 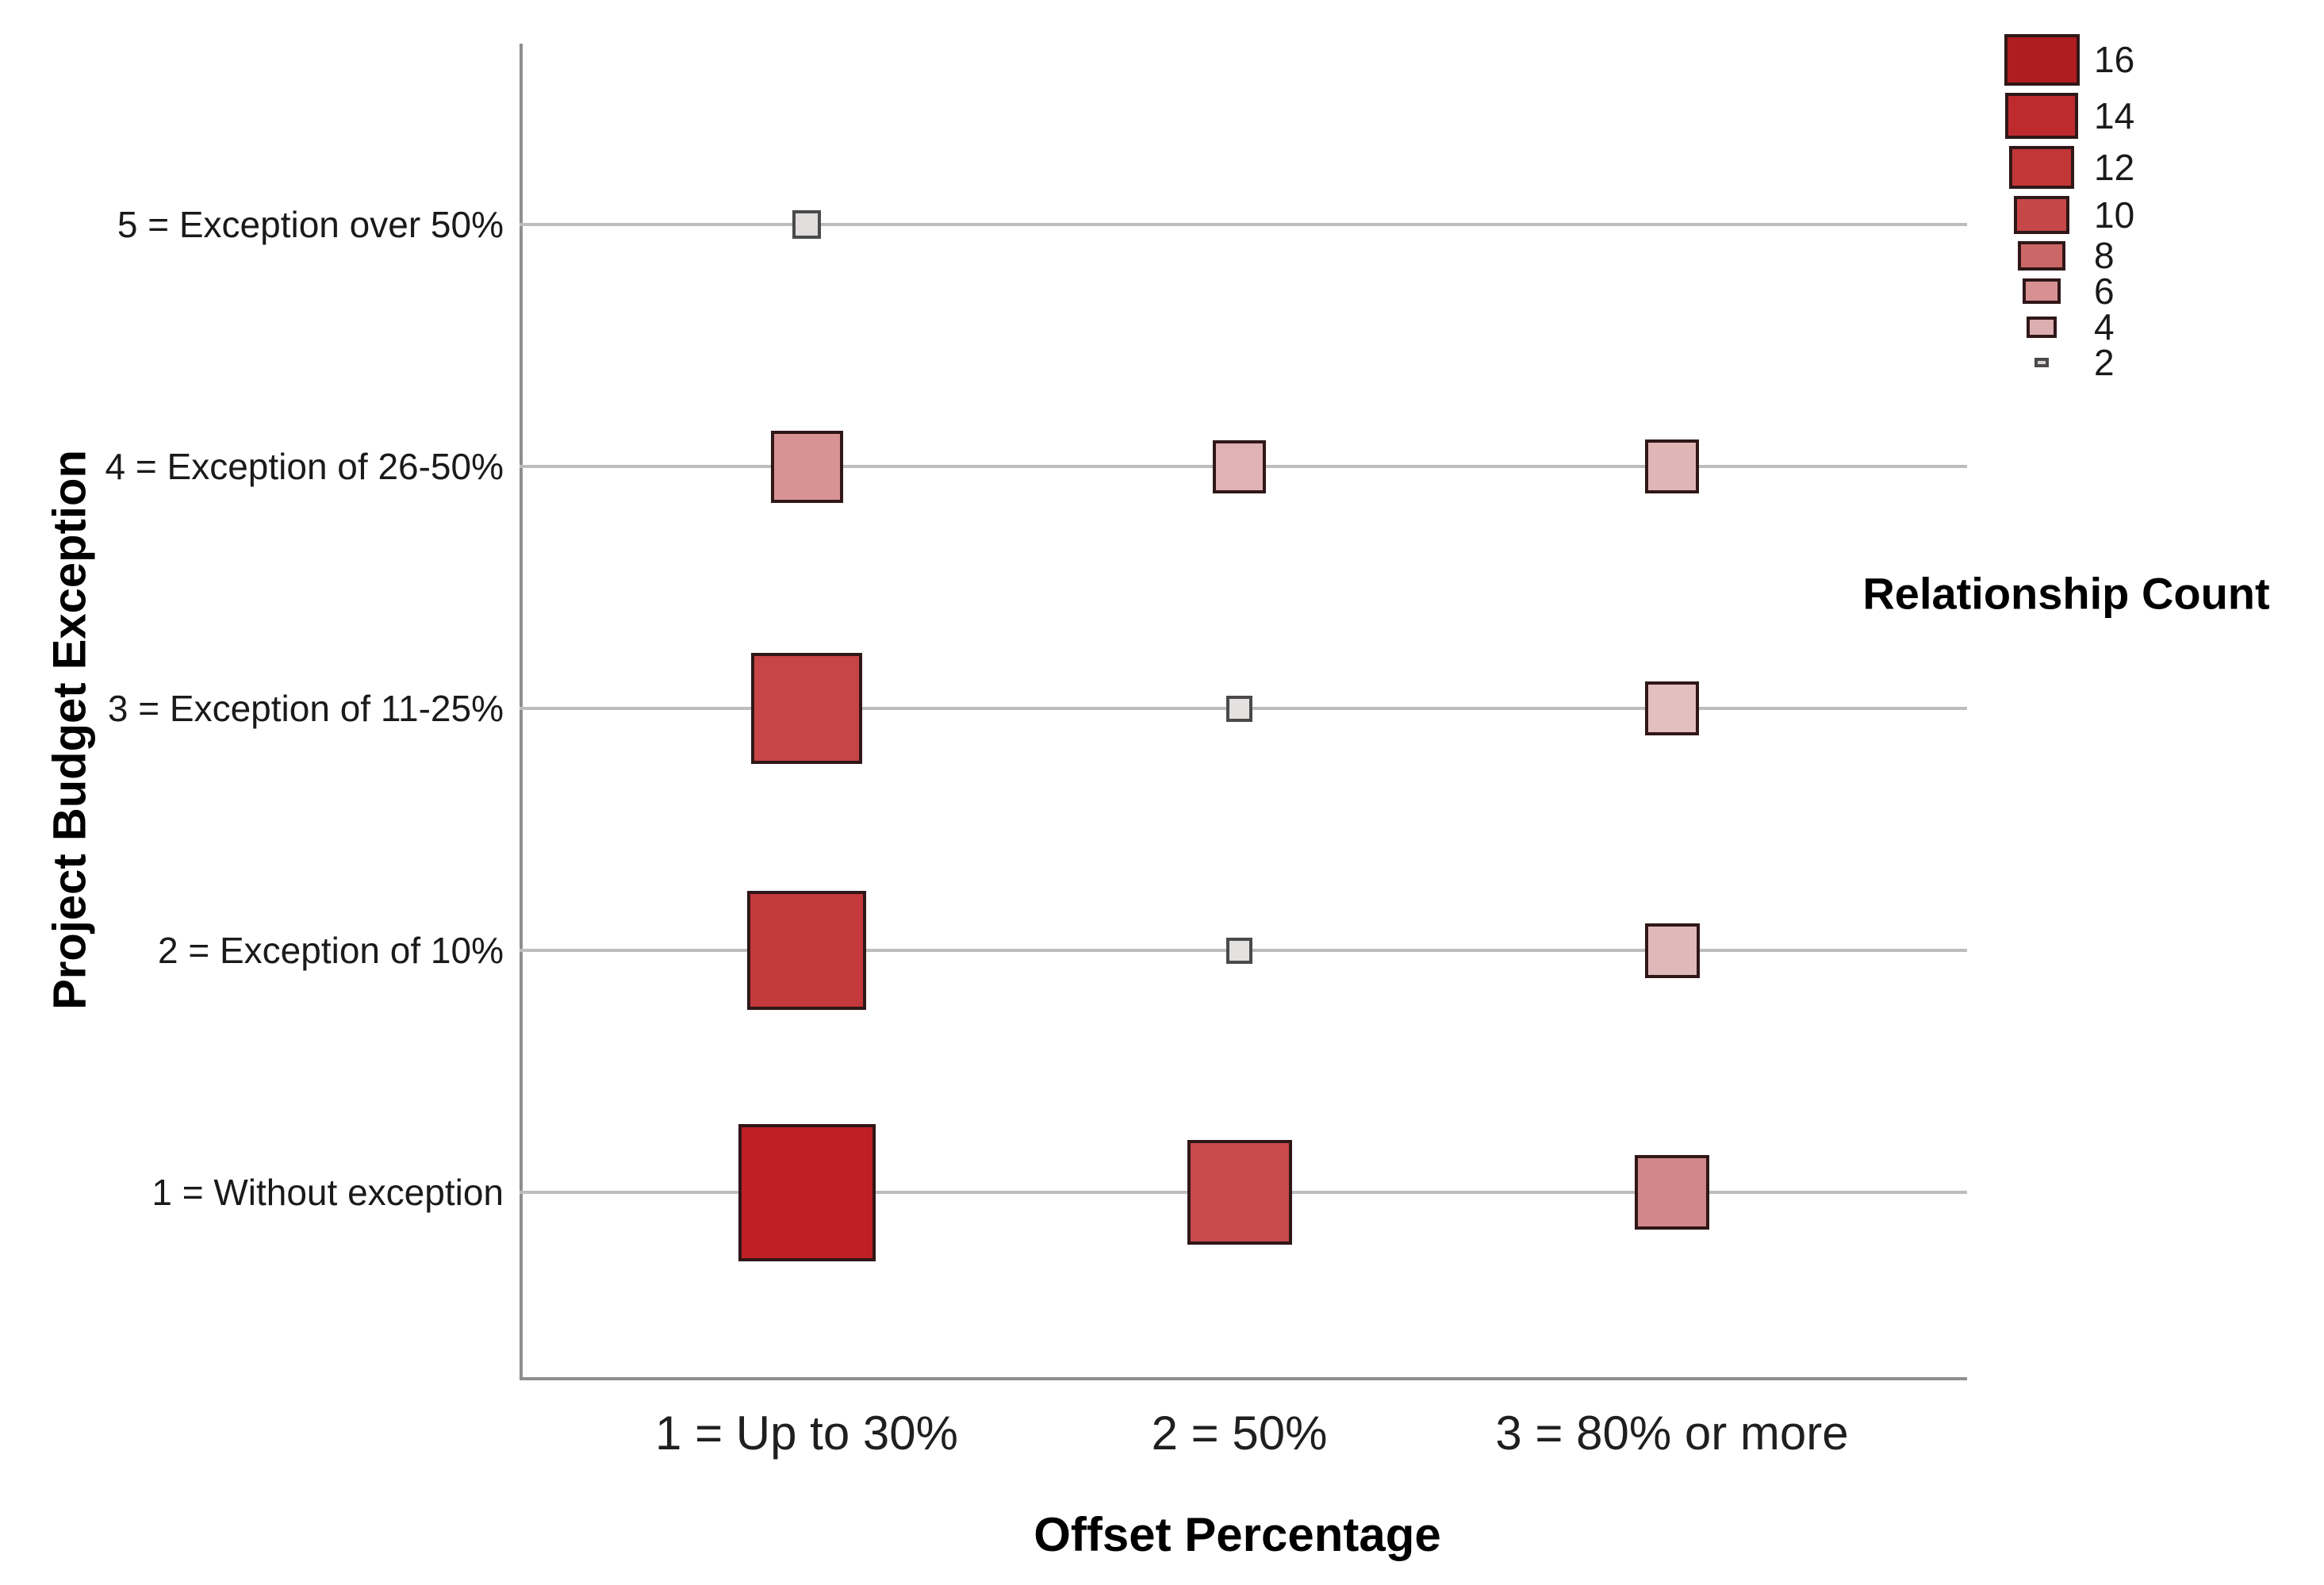 I want to click on x-axis-title: Offset Percentage, so click(x=1237, y=1535).